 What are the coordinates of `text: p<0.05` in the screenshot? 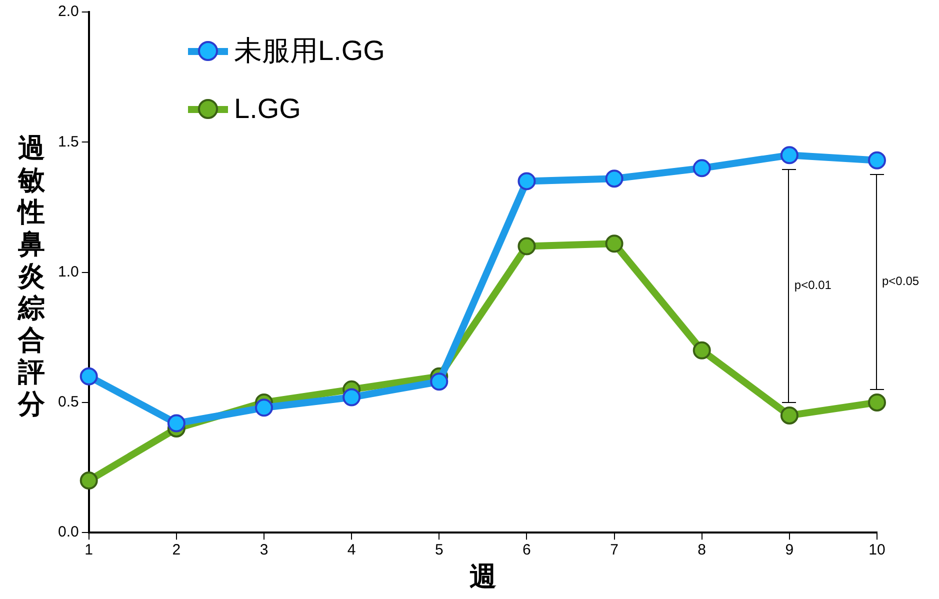 It's located at (901, 281).